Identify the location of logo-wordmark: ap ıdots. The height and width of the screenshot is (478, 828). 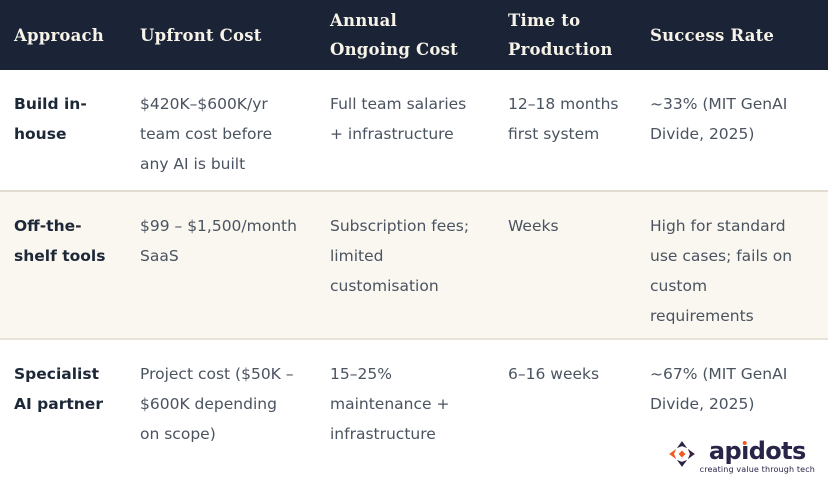
(757, 451).